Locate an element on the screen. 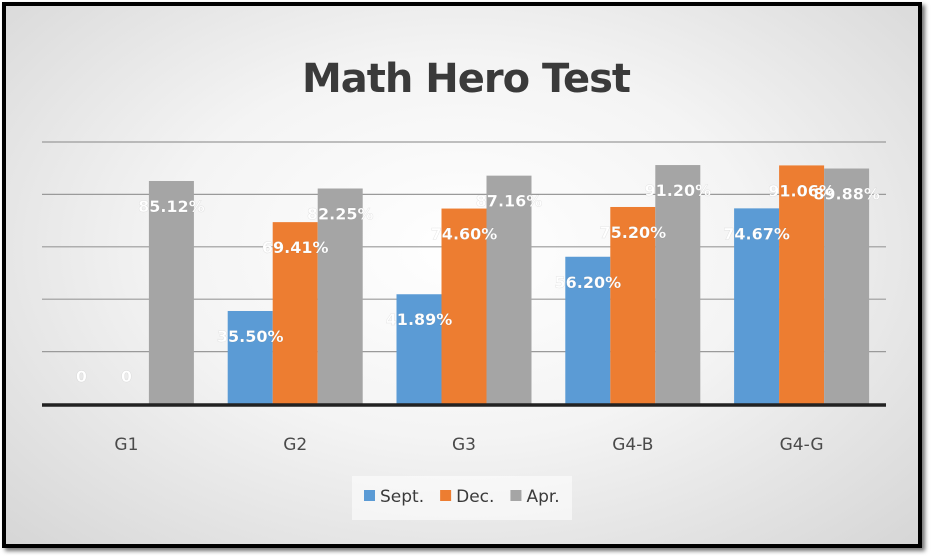  x-tick-label: G4-B is located at coordinates (632, 445).